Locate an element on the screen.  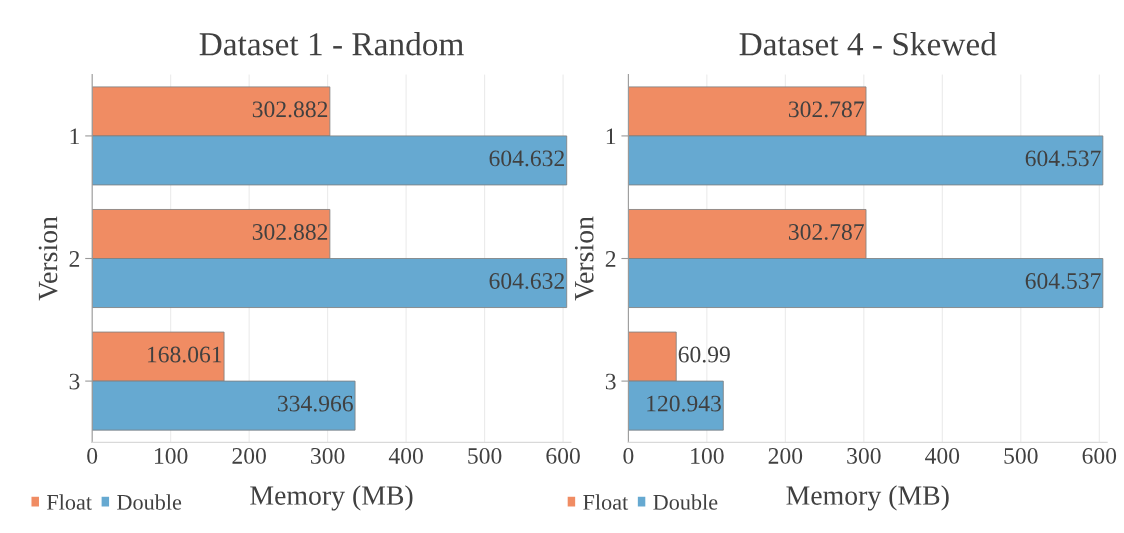
data-label: 334.966 is located at coordinates (315, 403).